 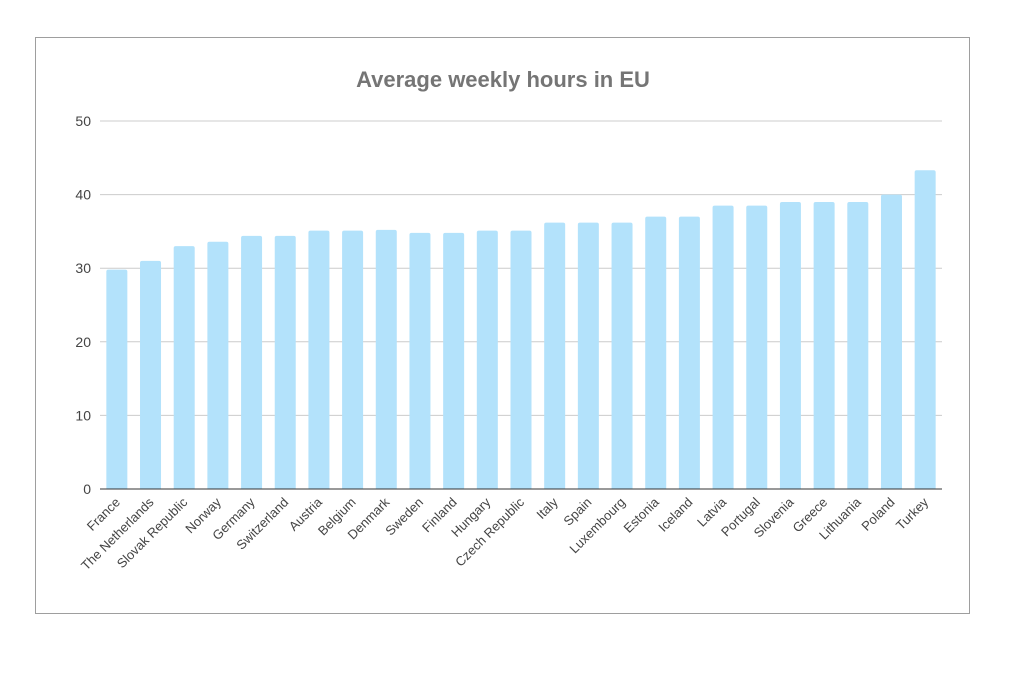 I want to click on x-tick-label: Turkey, so click(x=912, y=513).